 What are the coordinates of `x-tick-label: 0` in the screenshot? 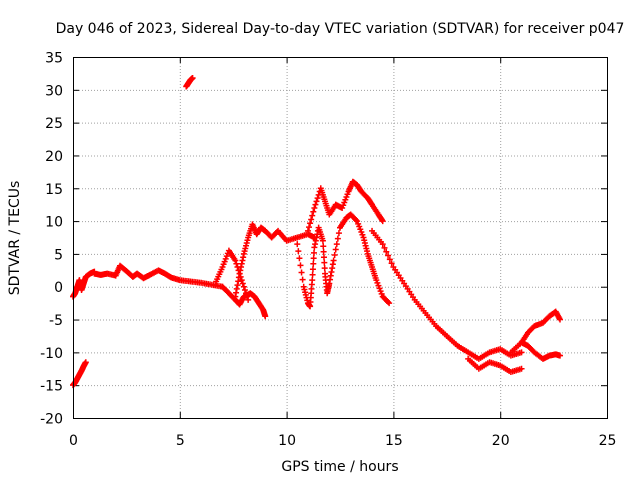 It's located at (73, 441).